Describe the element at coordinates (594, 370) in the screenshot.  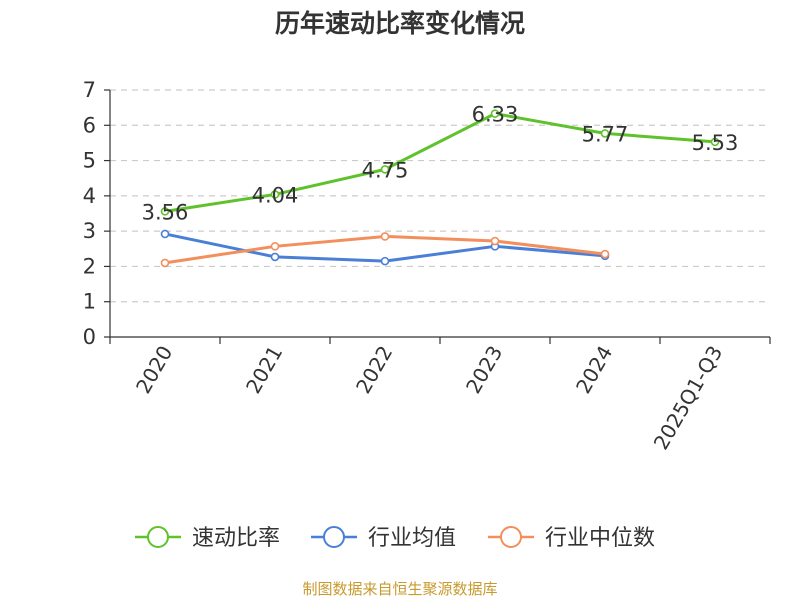
I see `x-tick-label: 2024` at that location.